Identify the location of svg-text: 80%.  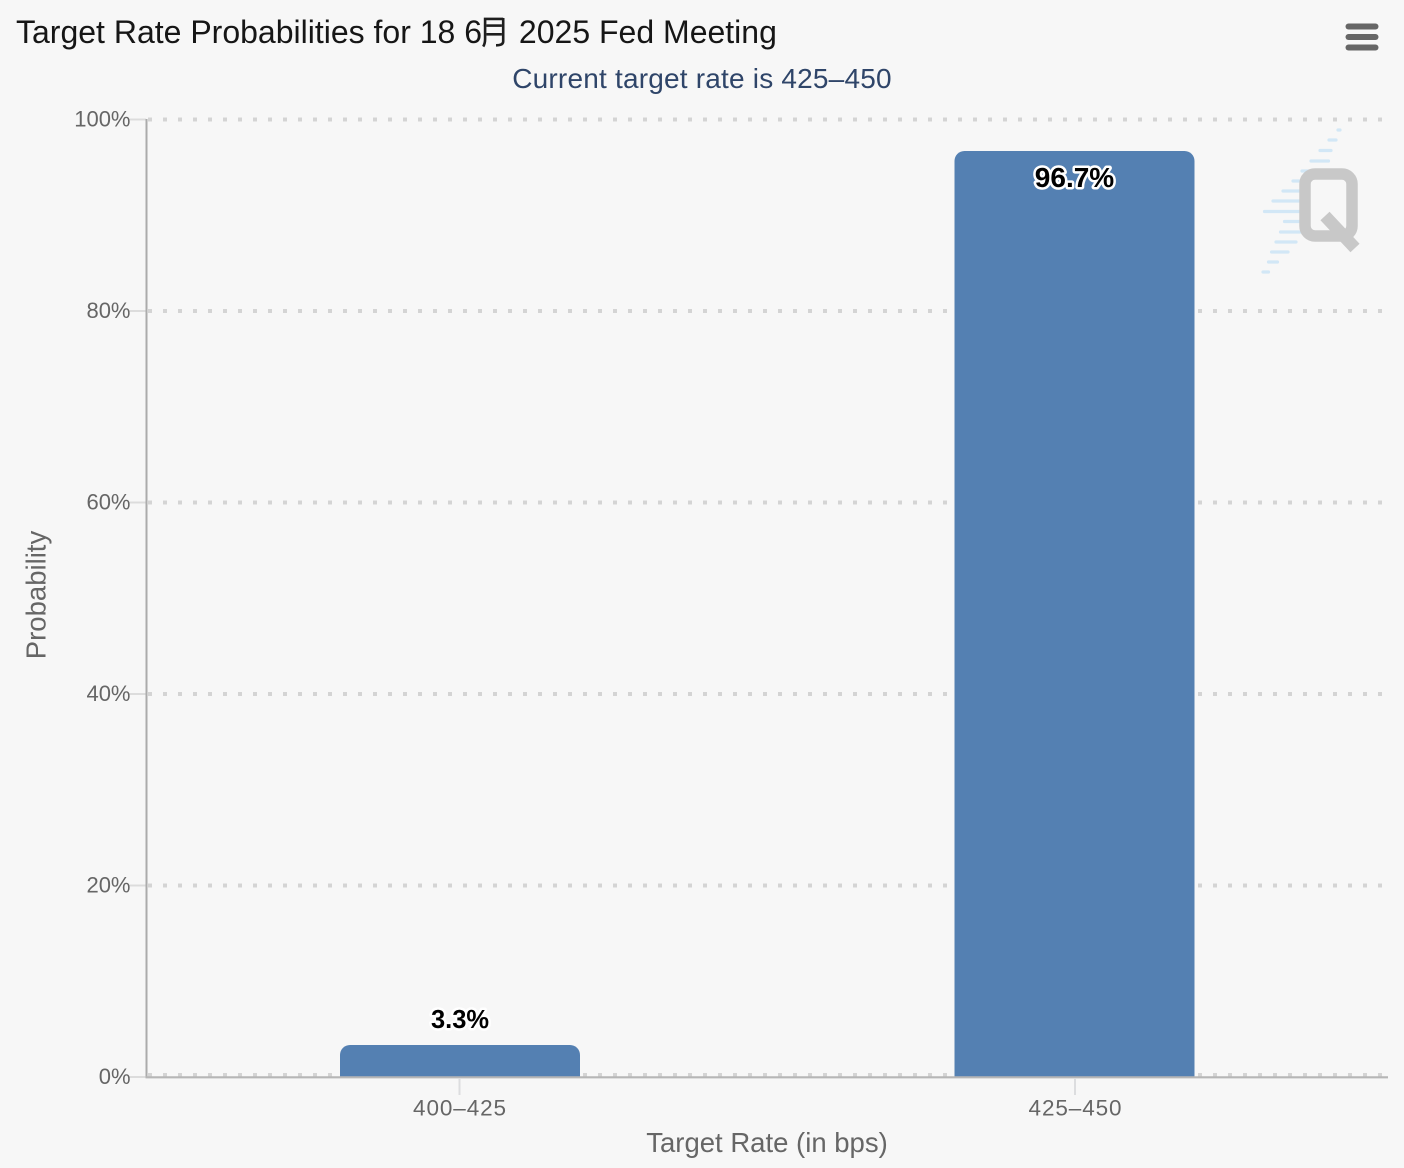
(108, 310).